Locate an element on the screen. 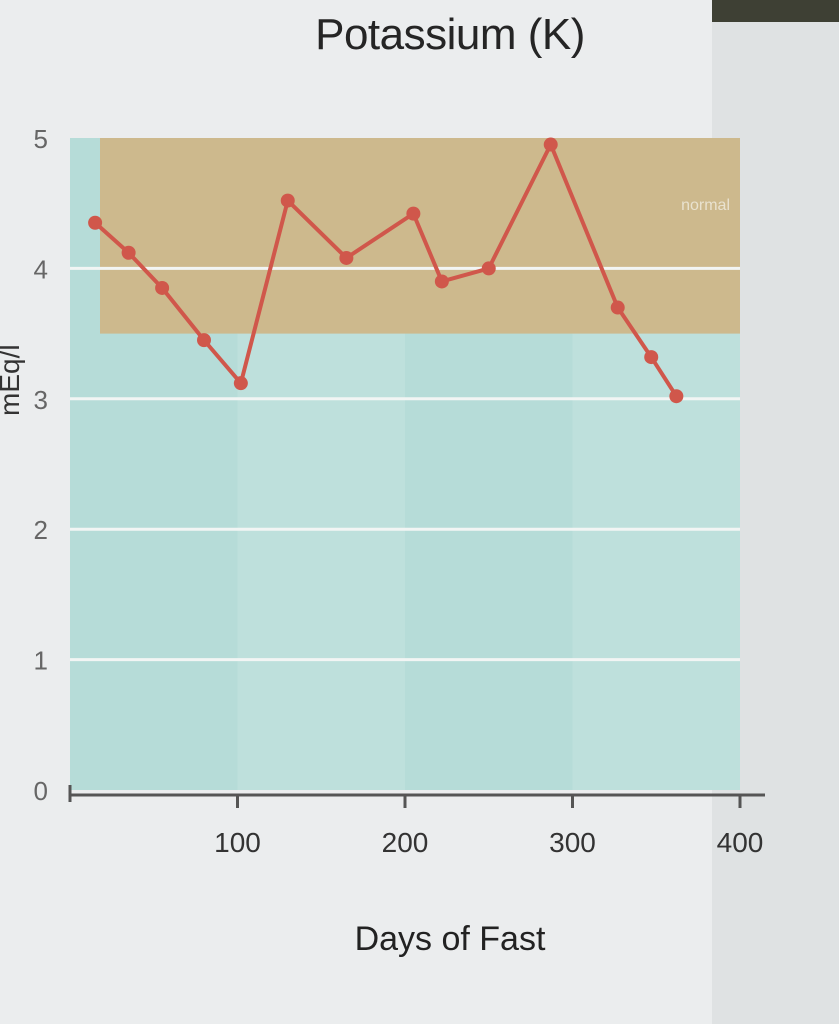 The image size is (839, 1024). y-tick-label: 1 is located at coordinates (41, 661).